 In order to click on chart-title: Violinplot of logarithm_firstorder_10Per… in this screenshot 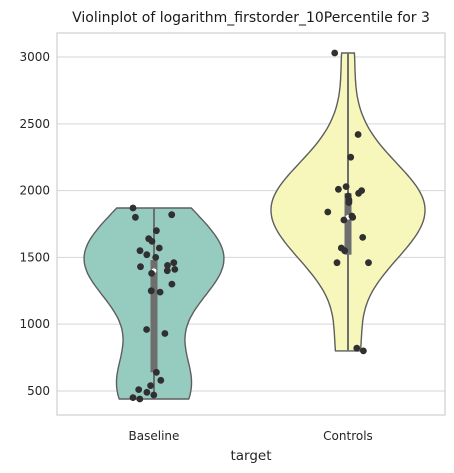, I will do `click(251, 18)`.